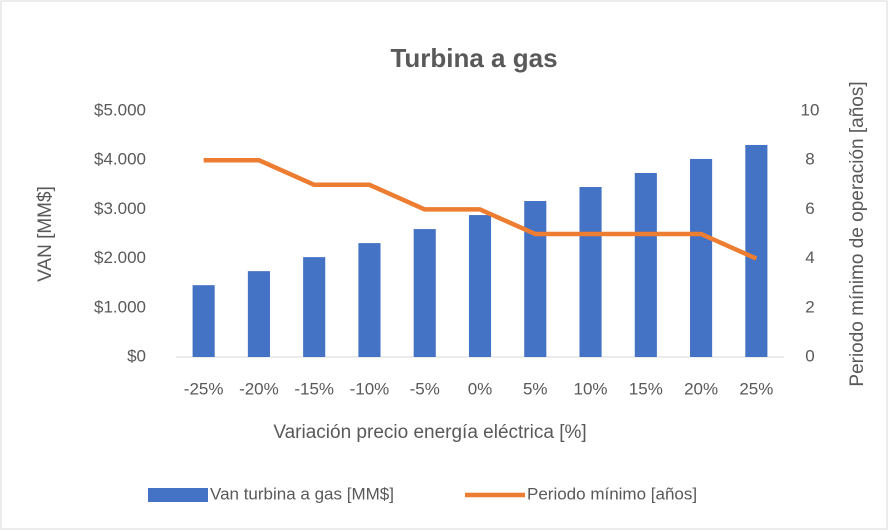 Image resolution: width=890 pixels, height=531 pixels. Describe the element at coordinates (120, 109) in the screenshot. I see `y-tick-label: $5.000` at that location.